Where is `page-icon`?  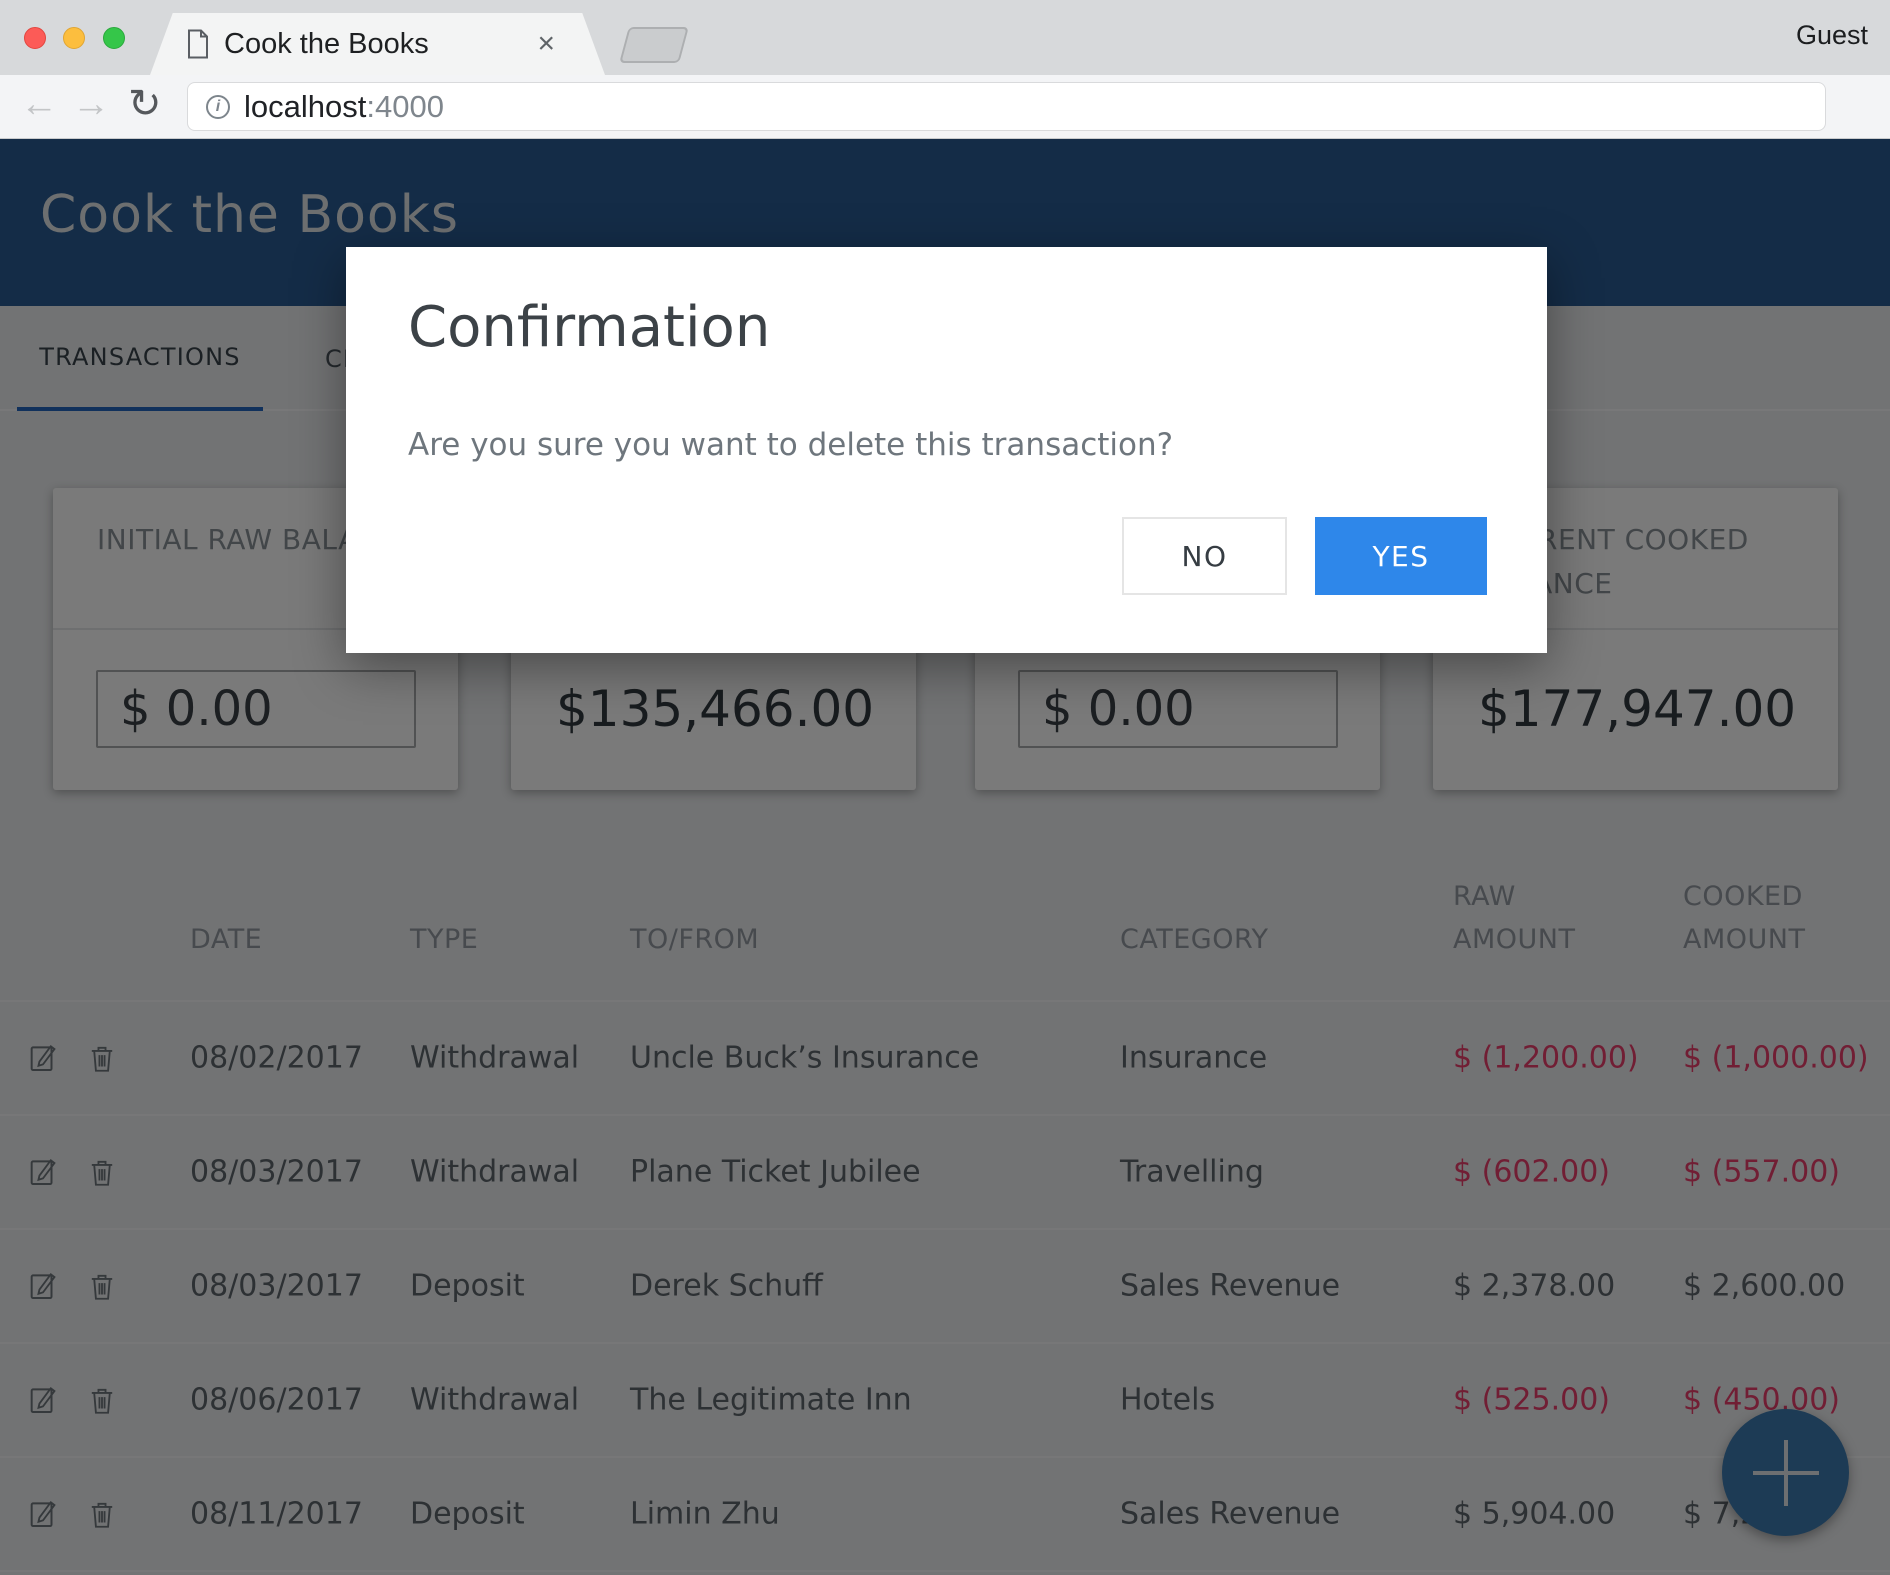
page-icon is located at coordinates (198, 44).